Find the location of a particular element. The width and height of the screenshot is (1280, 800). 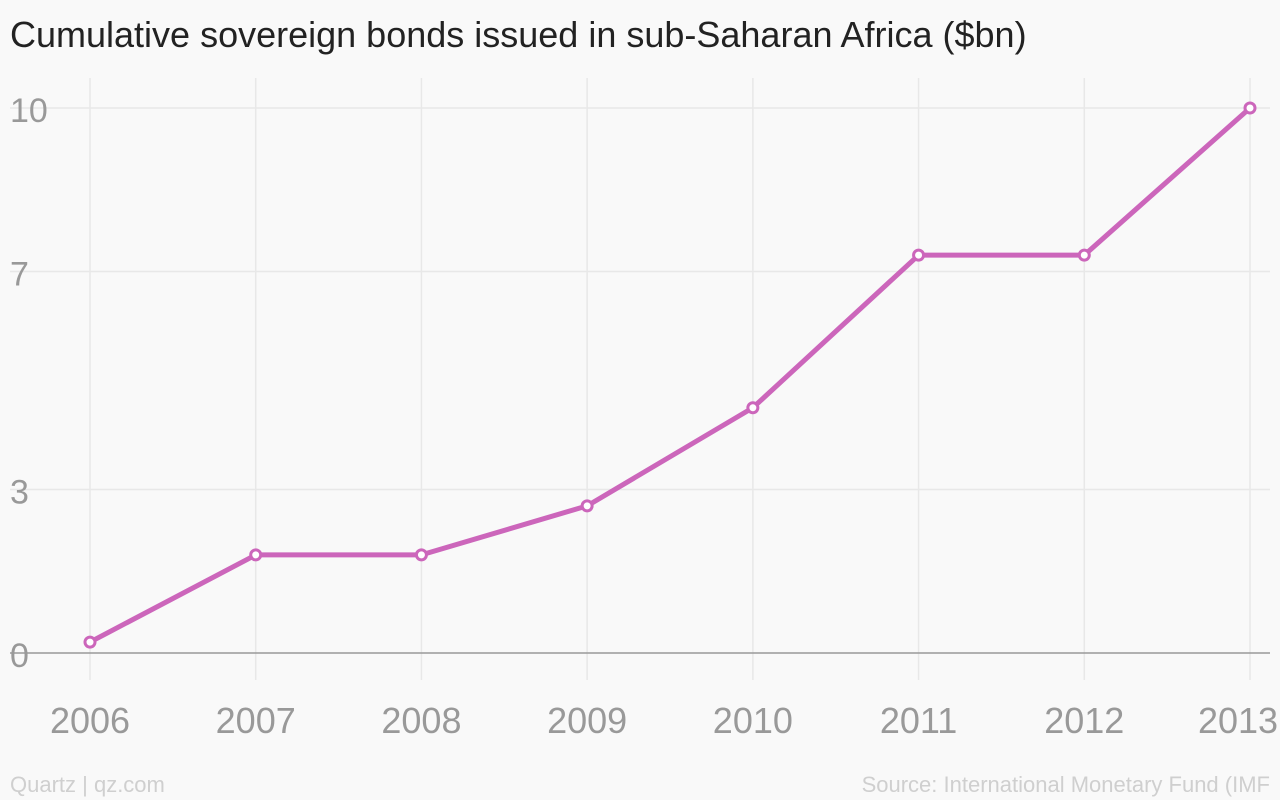

x-tick-label: 2006 is located at coordinates (90, 720).